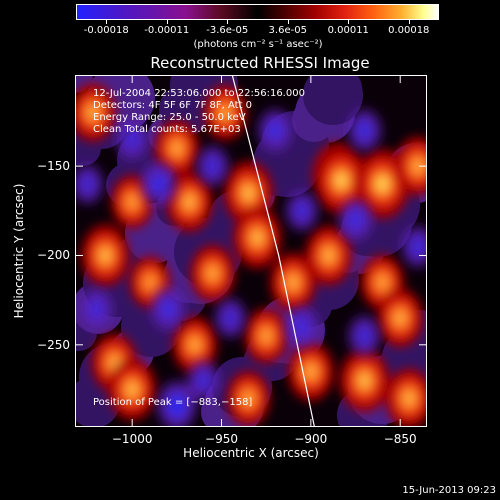  Describe the element at coordinates (287, 30) in the screenshot. I see `colorbar-tick-label: 3.6e-05` at that location.